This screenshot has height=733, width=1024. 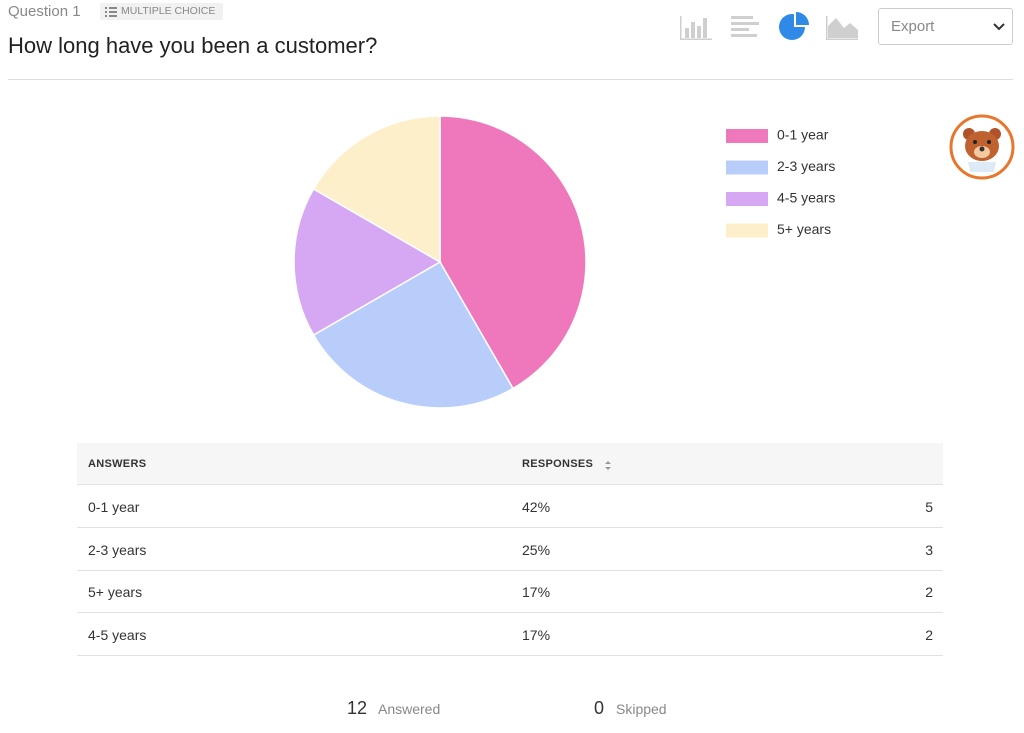 I want to click on count-cell: 5, so click(x=929, y=507).